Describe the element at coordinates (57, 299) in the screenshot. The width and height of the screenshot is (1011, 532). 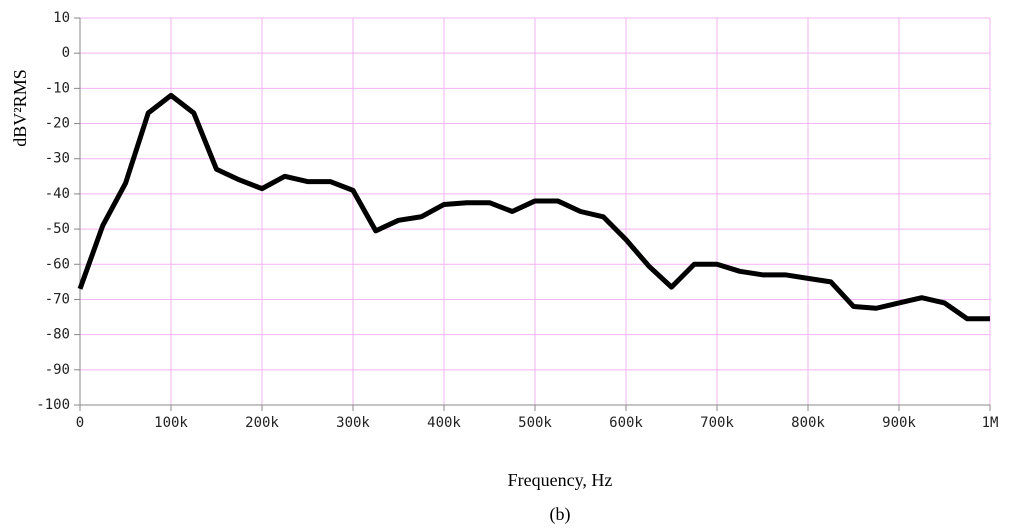
I see `y-tick-label: -70` at that location.